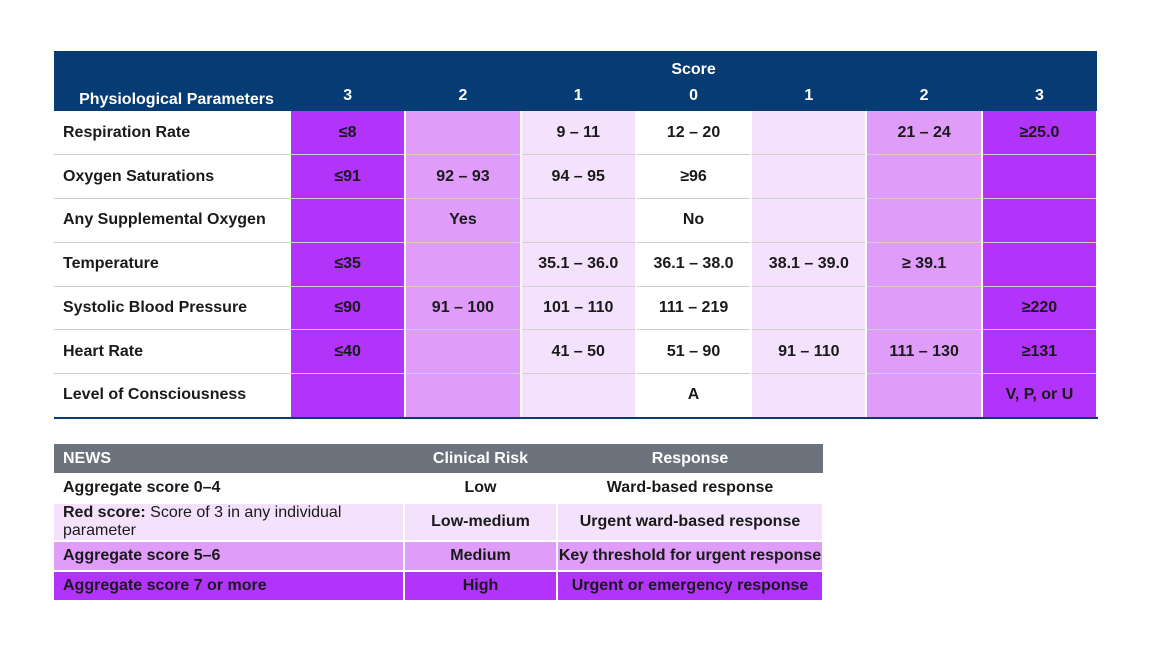  What do you see at coordinates (694, 264) in the screenshot?
I see `score-cell: 36.1 – 38.0` at bounding box center [694, 264].